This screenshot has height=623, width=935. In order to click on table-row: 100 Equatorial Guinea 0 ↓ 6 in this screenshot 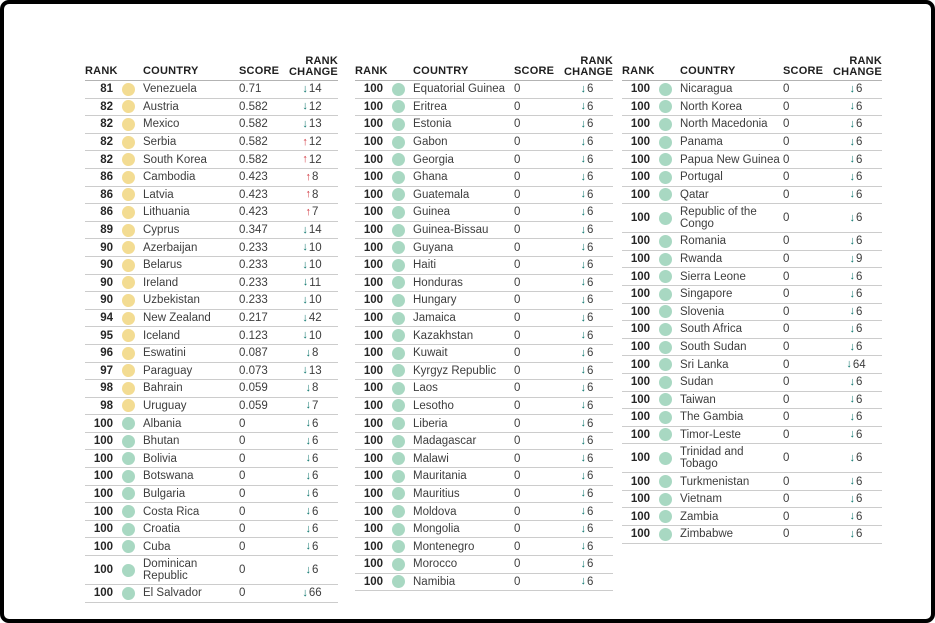, I will do `click(484, 90)`.